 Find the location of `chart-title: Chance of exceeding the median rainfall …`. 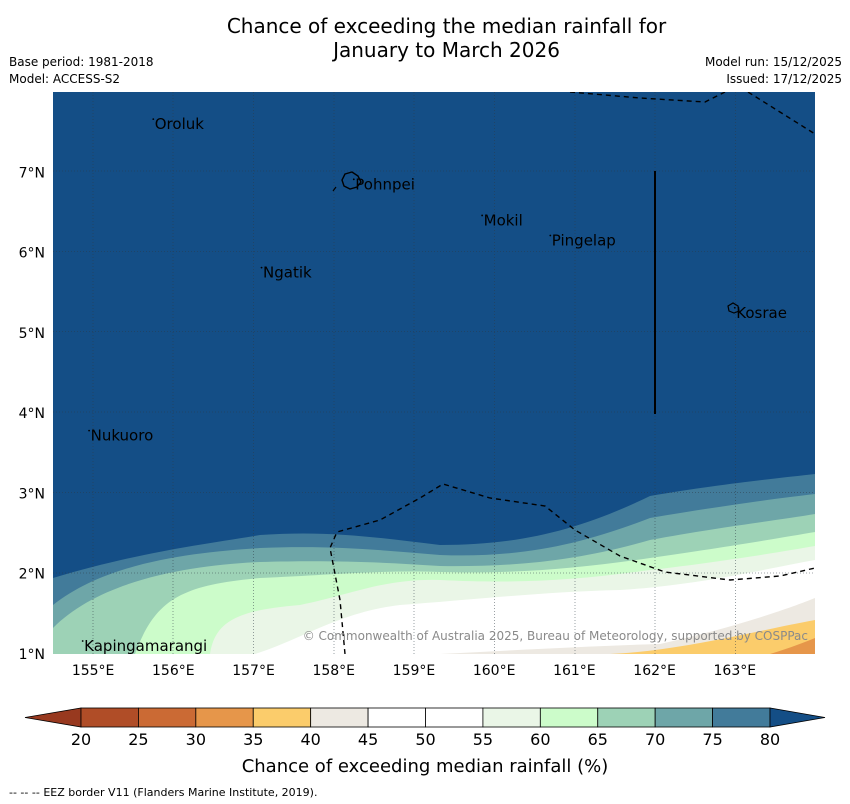

chart-title: Chance of exceeding the median rainfall … is located at coordinates (425, 38).